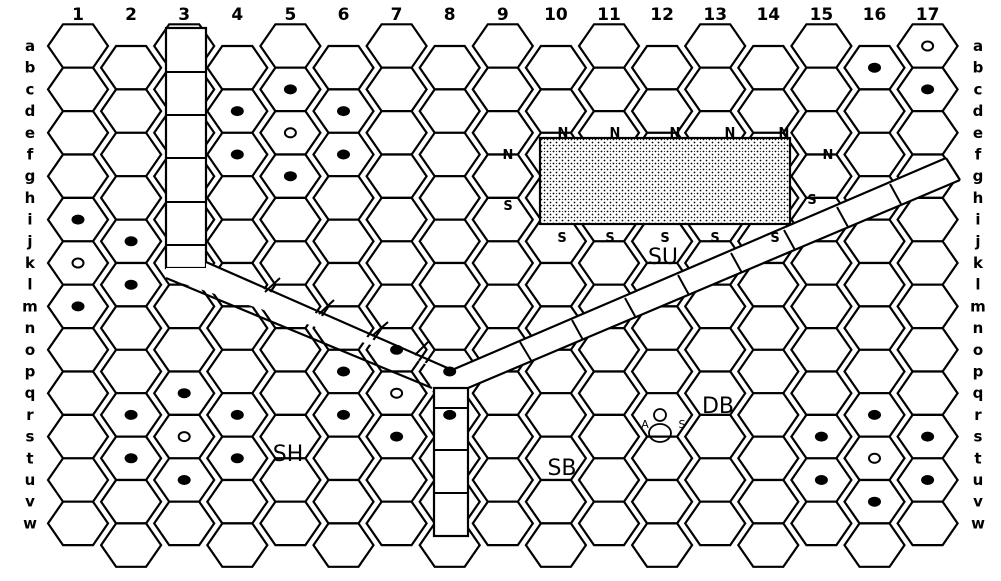  What do you see at coordinates (663, 425) in the screenshot?
I see `figure-marker: A S` at bounding box center [663, 425].